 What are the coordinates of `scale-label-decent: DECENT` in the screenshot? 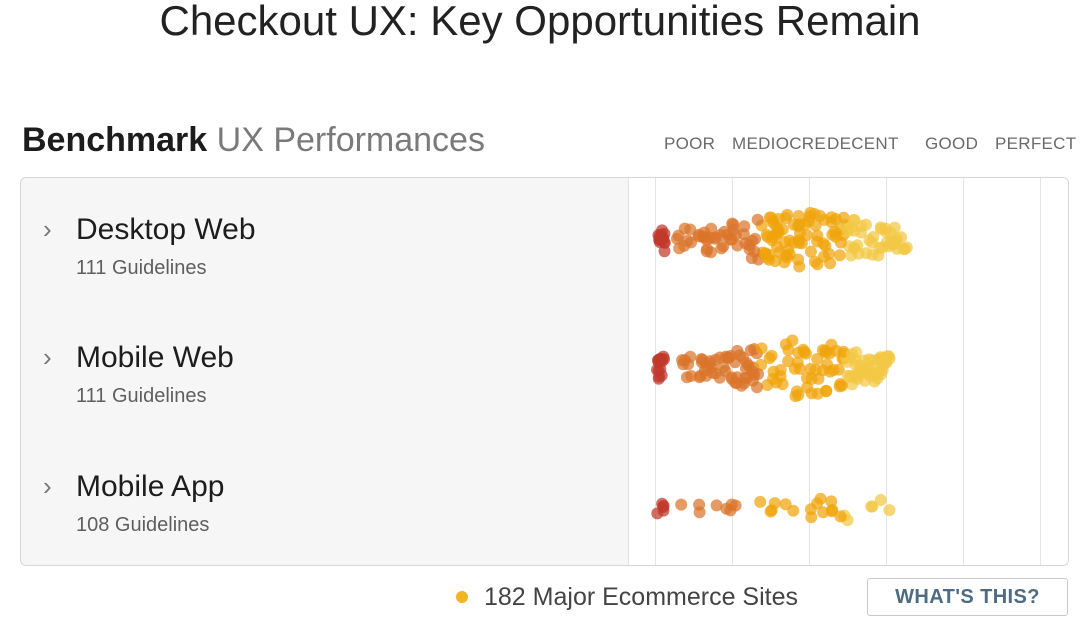 It's located at (863, 143).